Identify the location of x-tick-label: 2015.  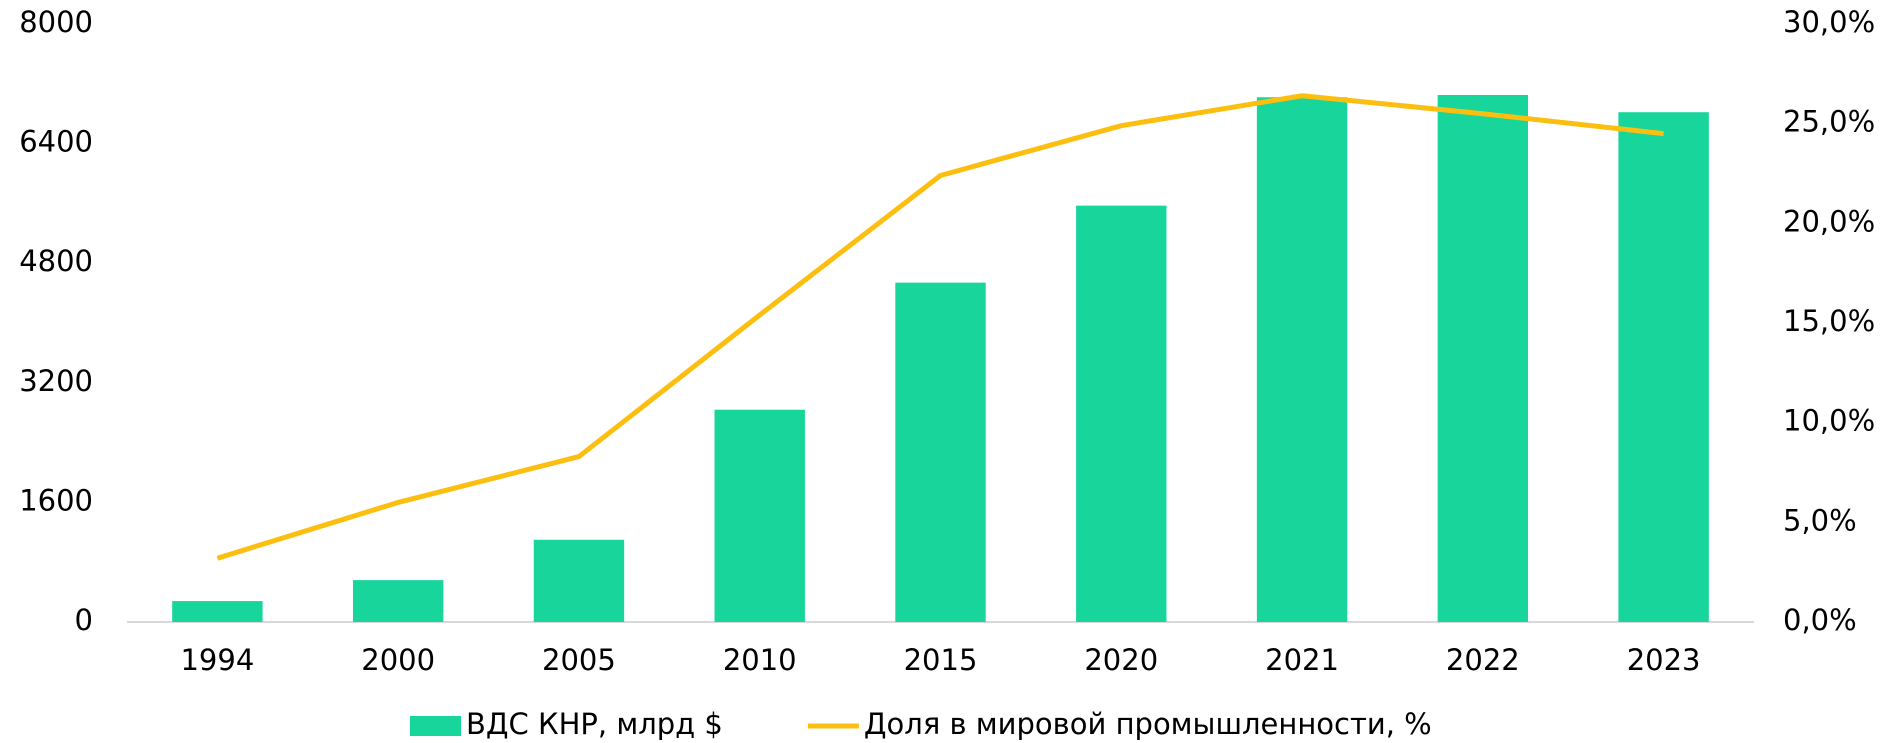
(941, 660).